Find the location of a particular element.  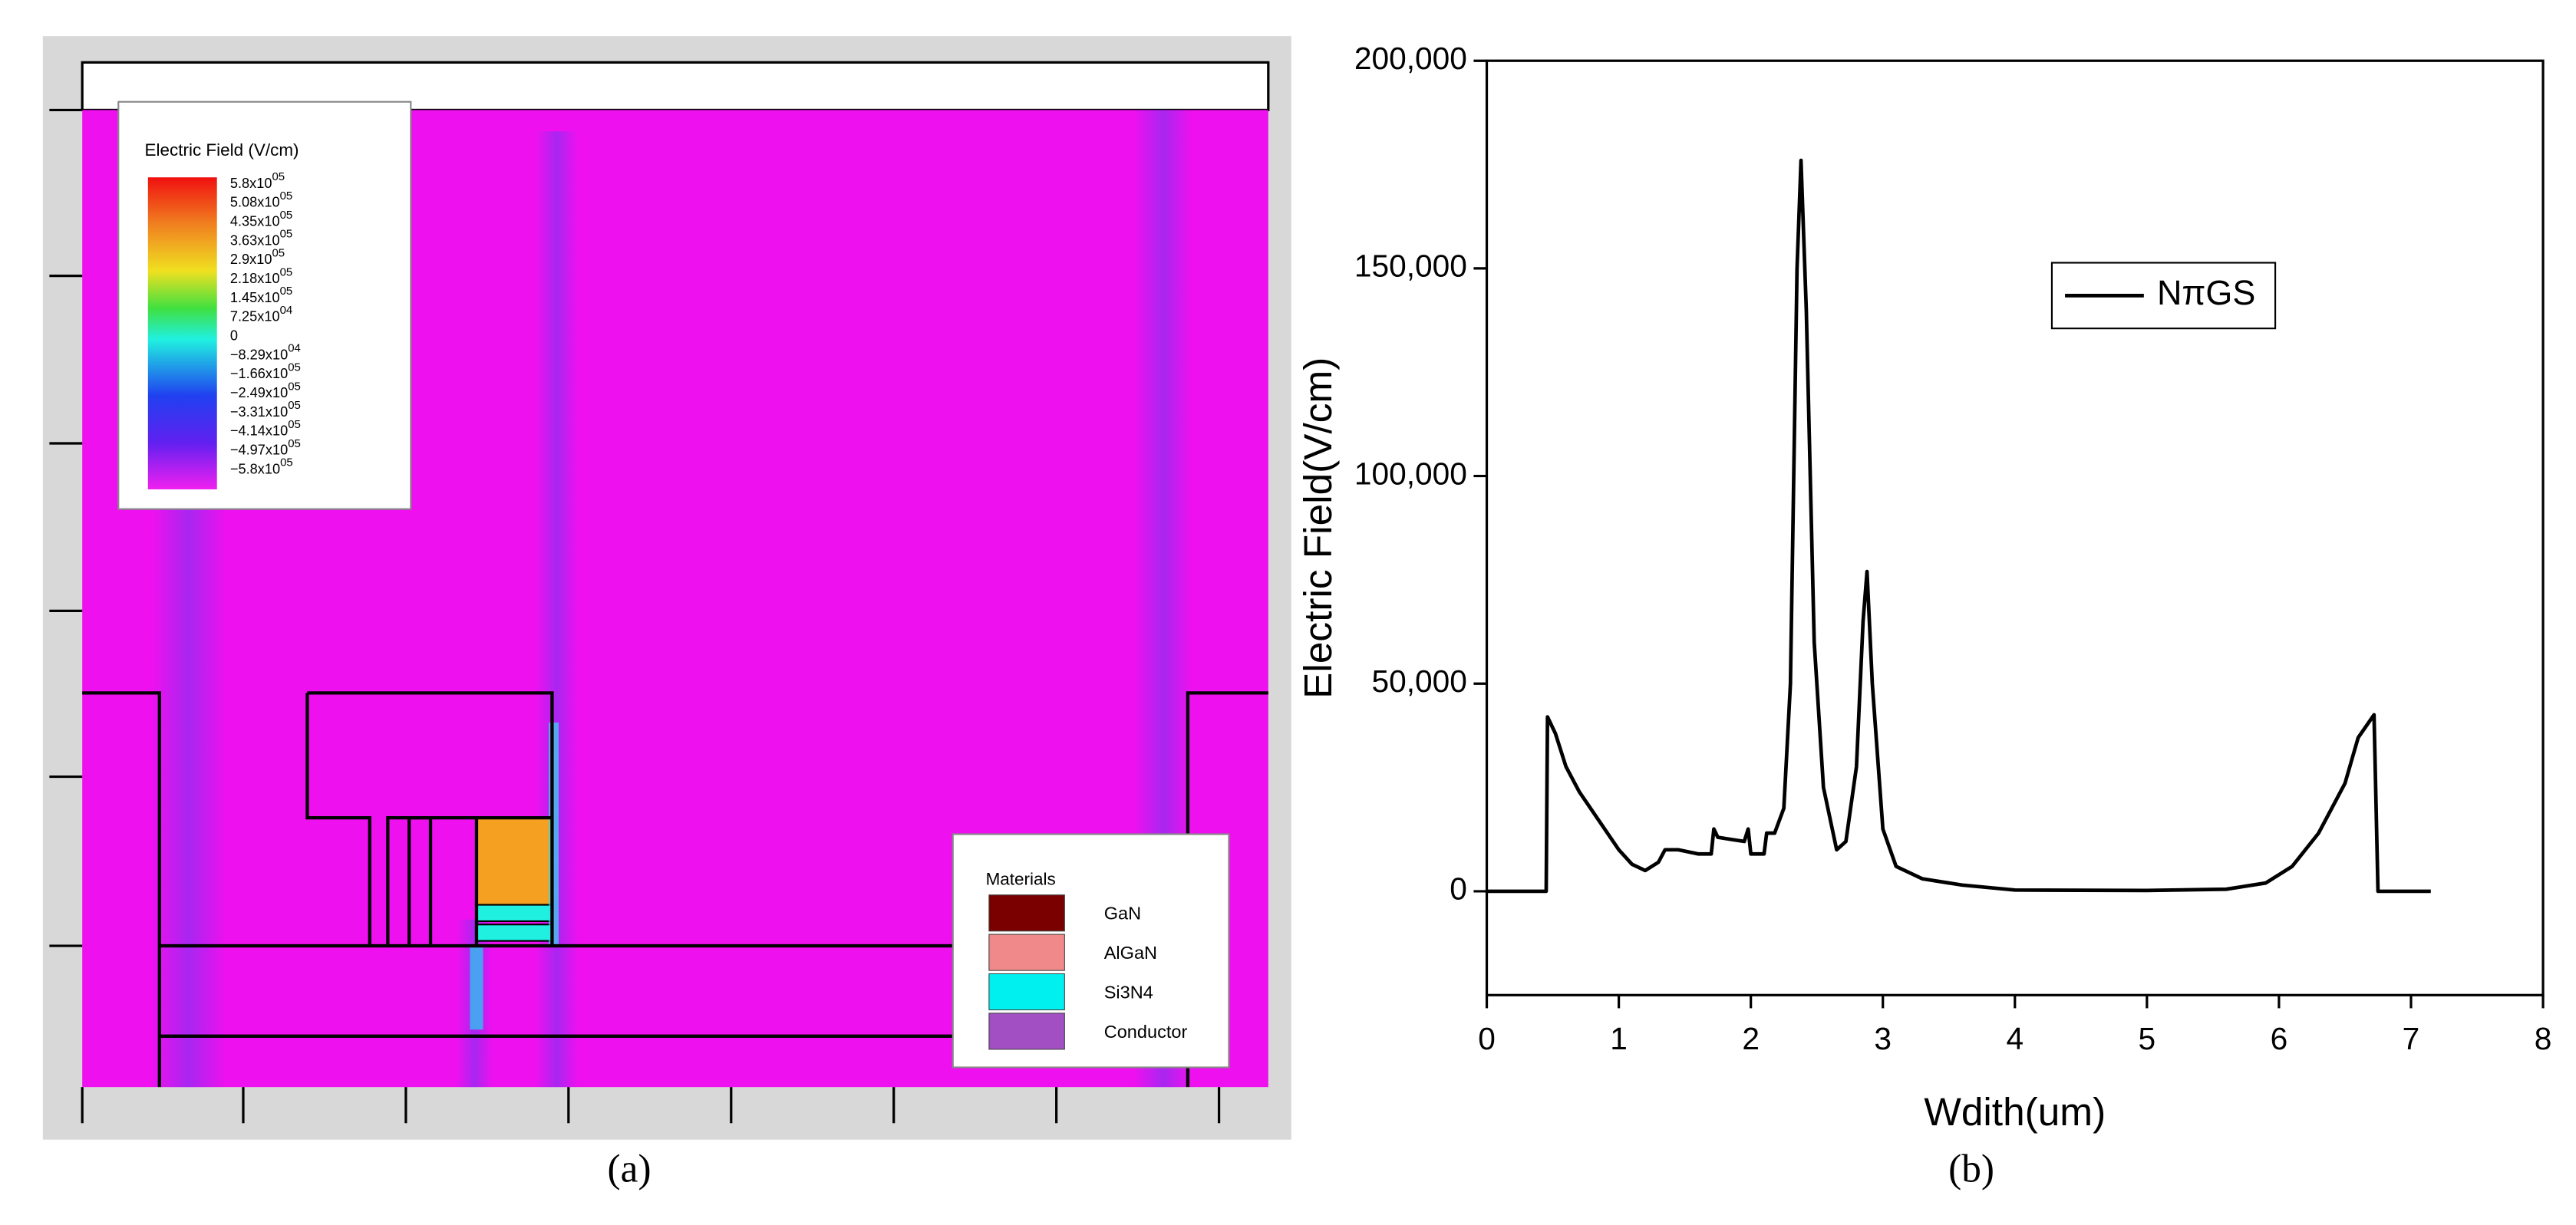

colorbar-label: −1.66x1005 is located at coordinates (265, 371).